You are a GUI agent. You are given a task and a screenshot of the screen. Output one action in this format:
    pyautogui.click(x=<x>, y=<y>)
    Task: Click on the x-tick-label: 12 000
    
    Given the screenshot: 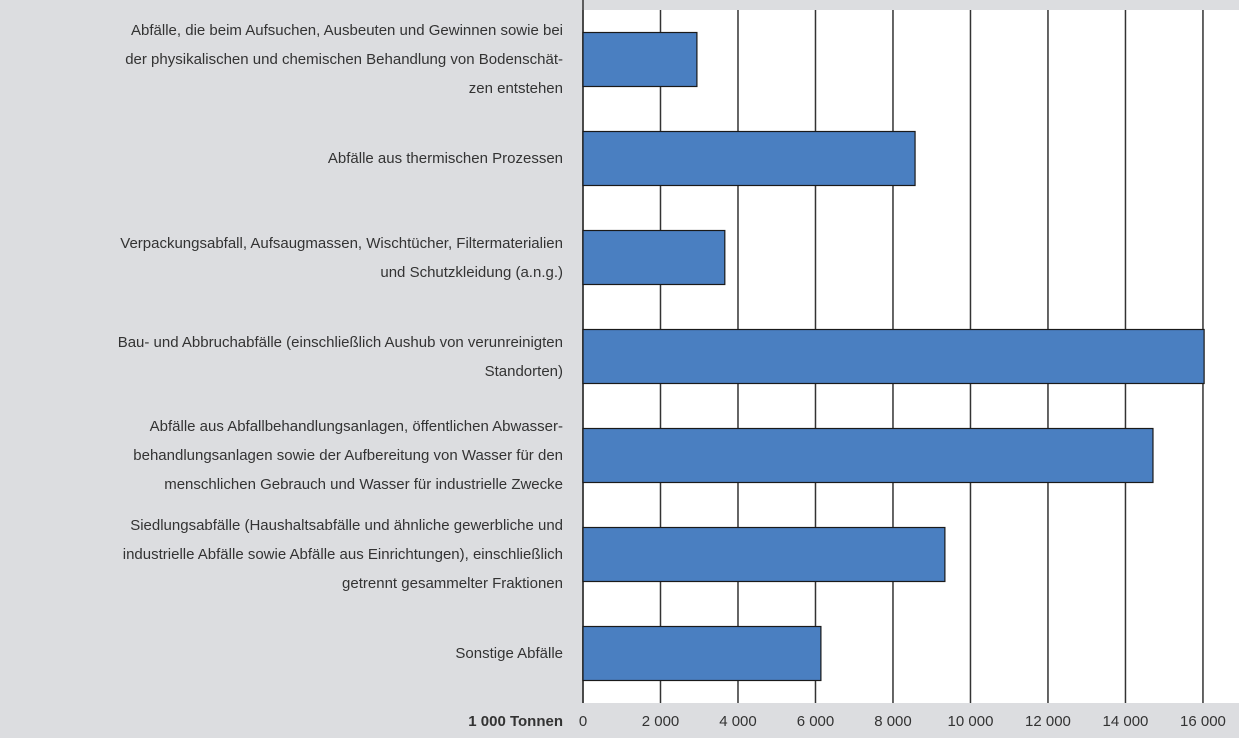 What is the action you would take?
    pyautogui.click(x=1048, y=721)
    